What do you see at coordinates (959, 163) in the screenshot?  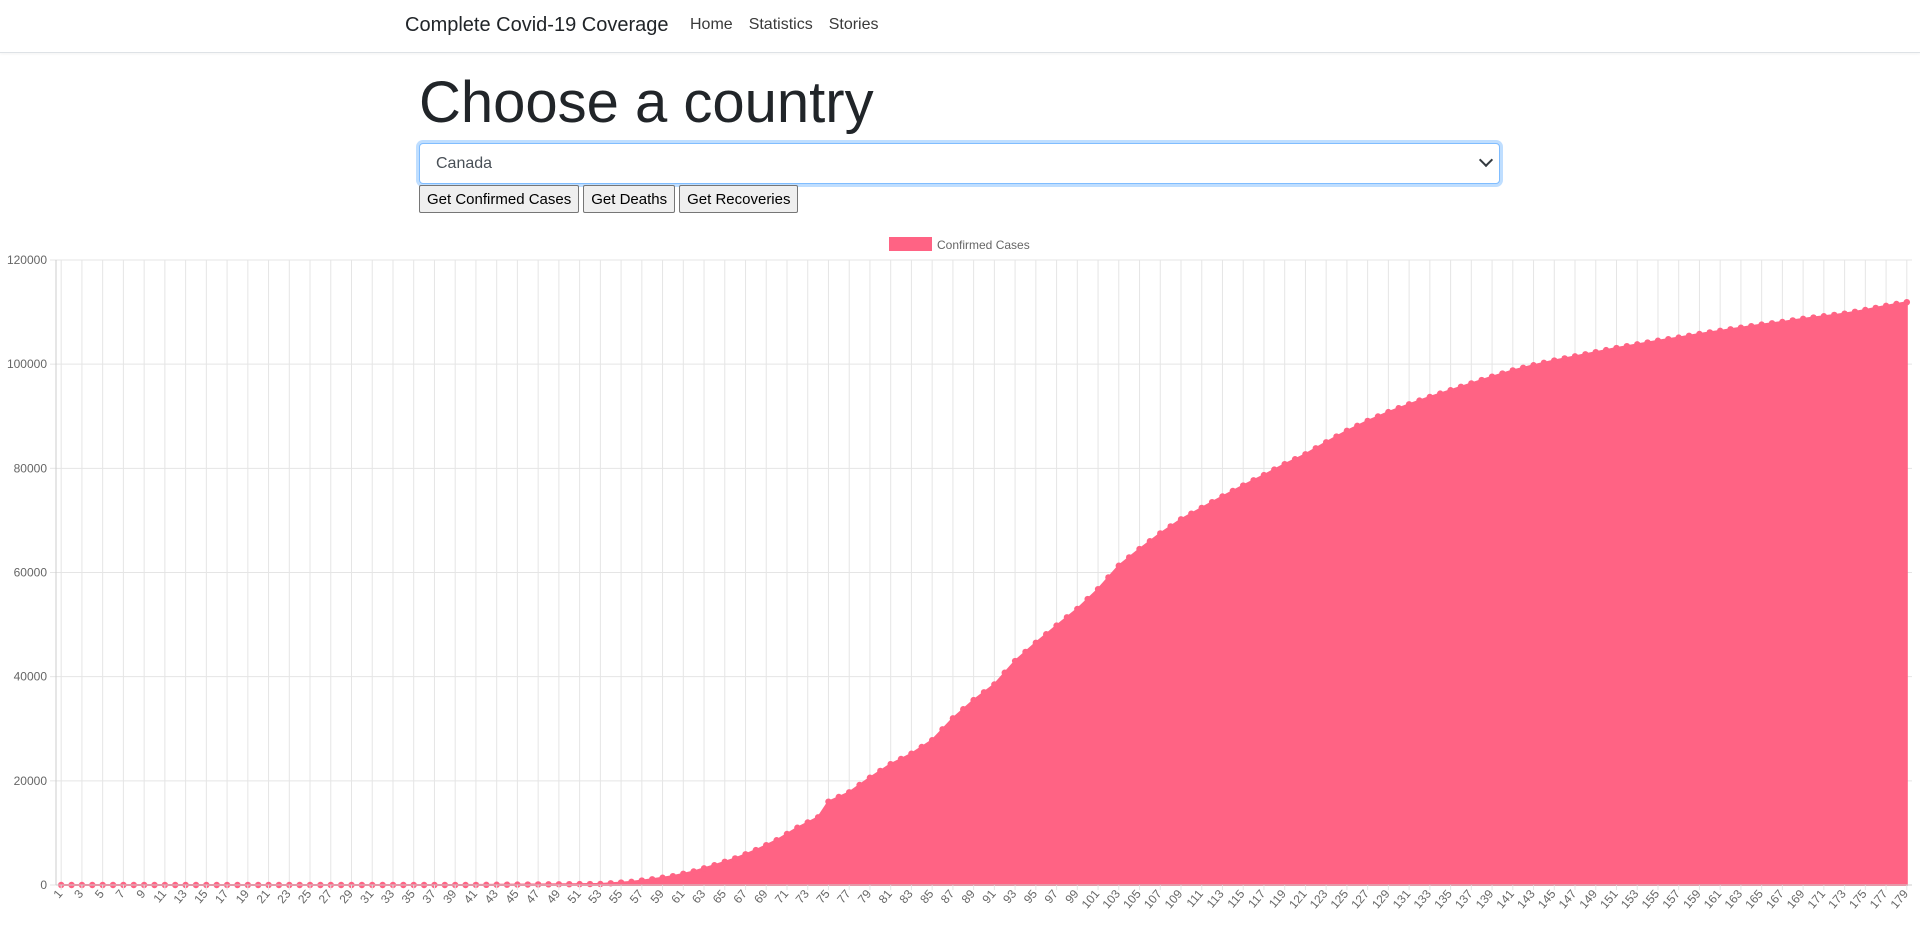 I see `country-select: Canada` at bounding box center [959, 163].